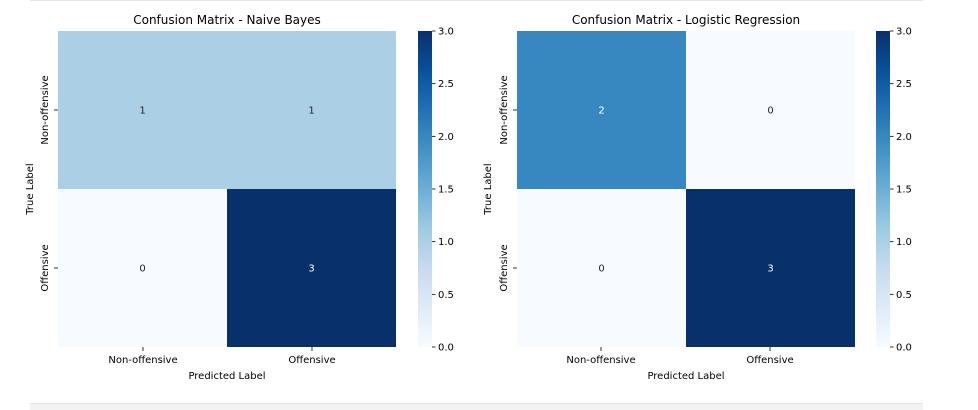 This screenshot has width=978, height=410. What do you see at coordinates (686, 20) in the screenshot?
I see `chart-title: Confusion Matrix - Logistic Regression` at bounding box center [686, 20].